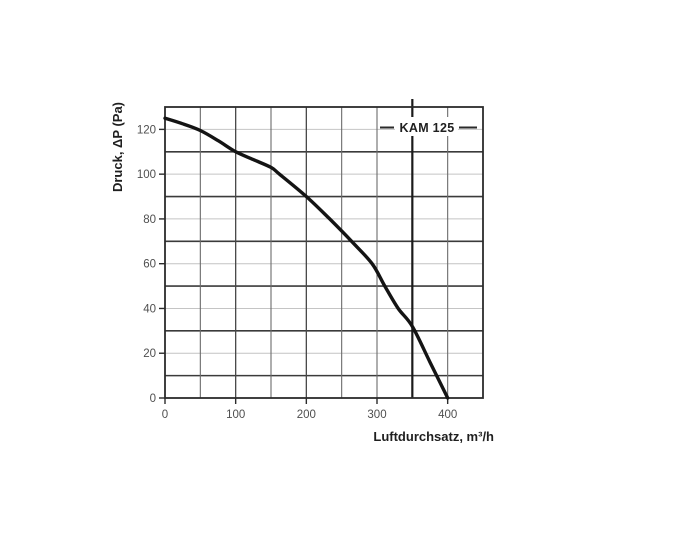  What do you see at coordinates (149, 265) in the screenshot?
I see `y-tick-label-60: 60` at bounding box center [149, 265].